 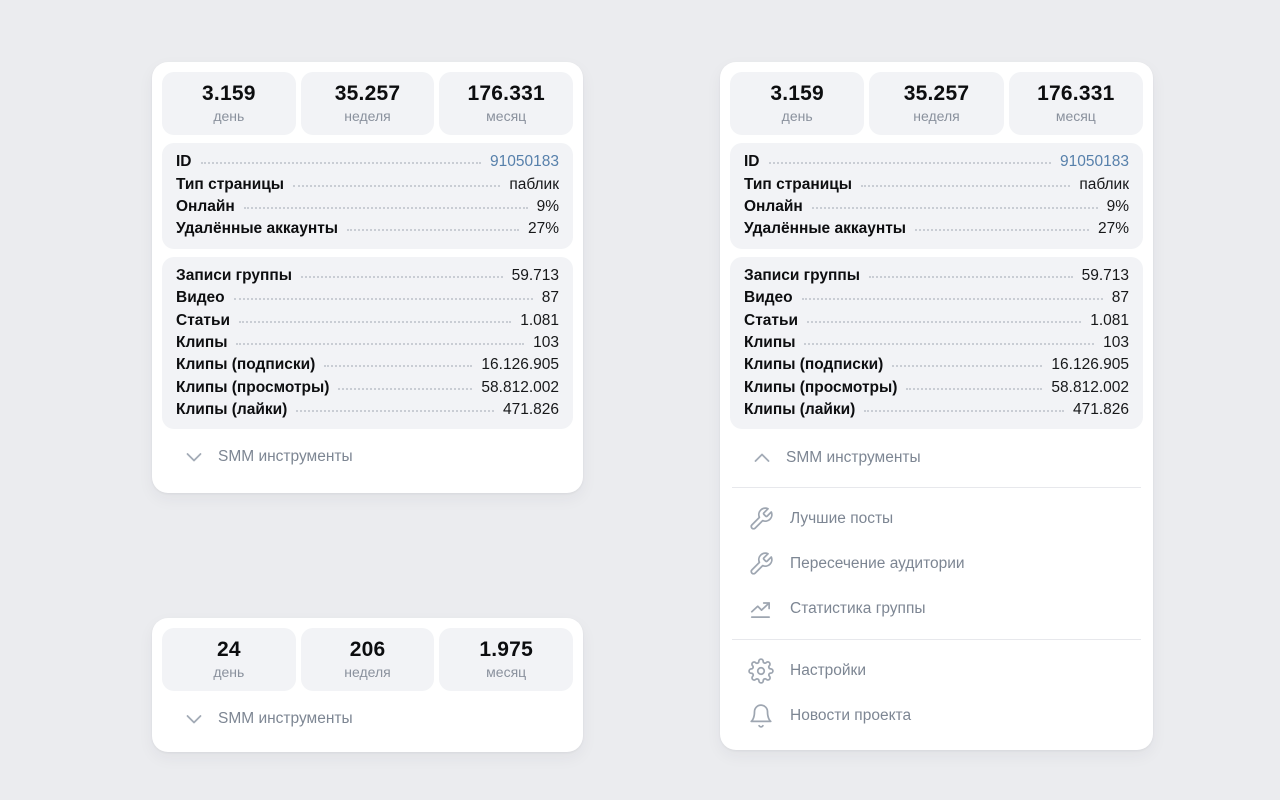 I want to click on menu-item-label: Лучшие посты, so click(x=842, y=518).